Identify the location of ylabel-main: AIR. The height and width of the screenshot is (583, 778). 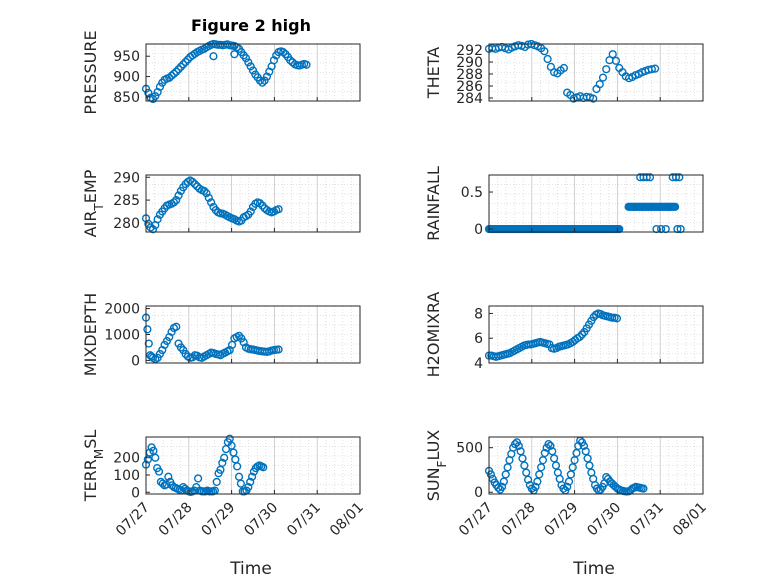
(90, 224).